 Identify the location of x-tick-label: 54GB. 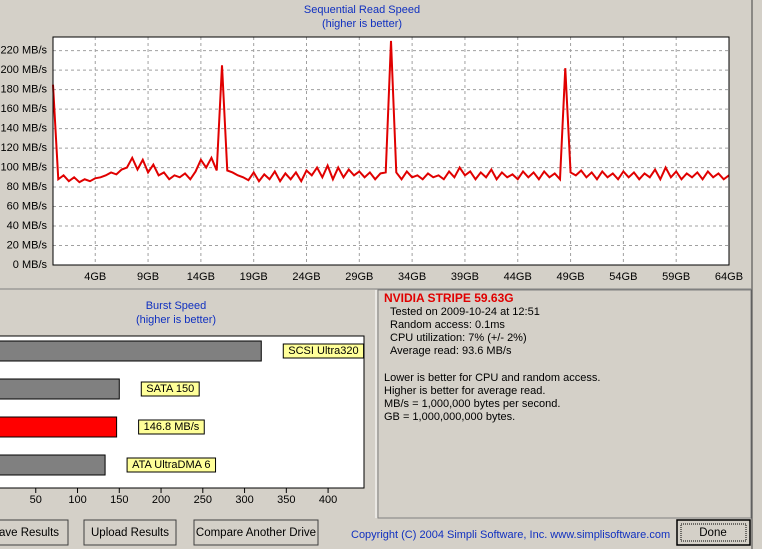
(623, 277).